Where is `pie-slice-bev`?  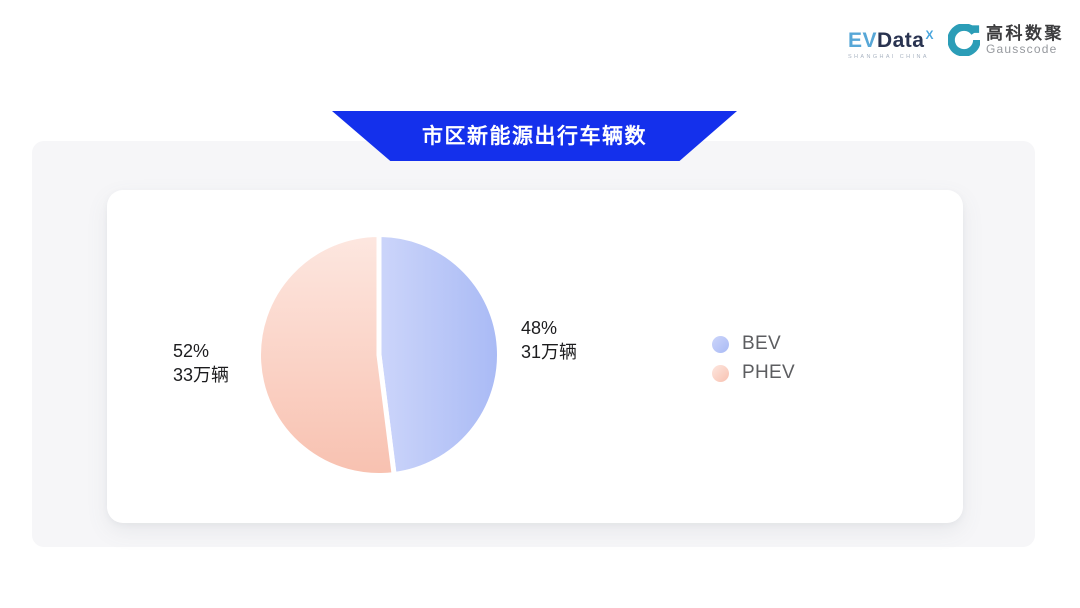
pie-slice-bev is located at coordinates (439, 355).